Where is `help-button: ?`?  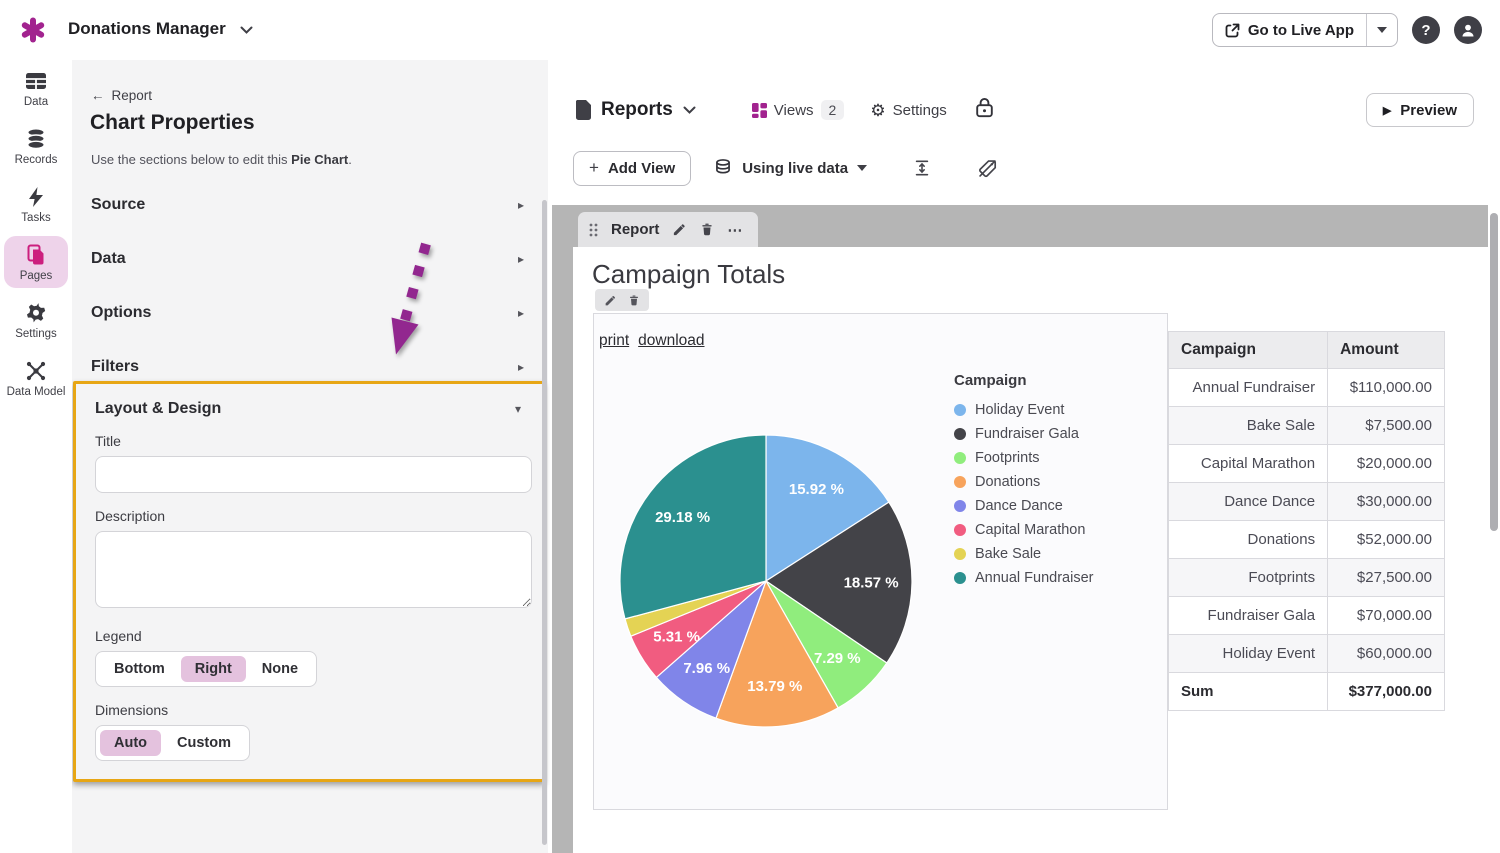 help-button: ? is located at coordinates (1426, 30).